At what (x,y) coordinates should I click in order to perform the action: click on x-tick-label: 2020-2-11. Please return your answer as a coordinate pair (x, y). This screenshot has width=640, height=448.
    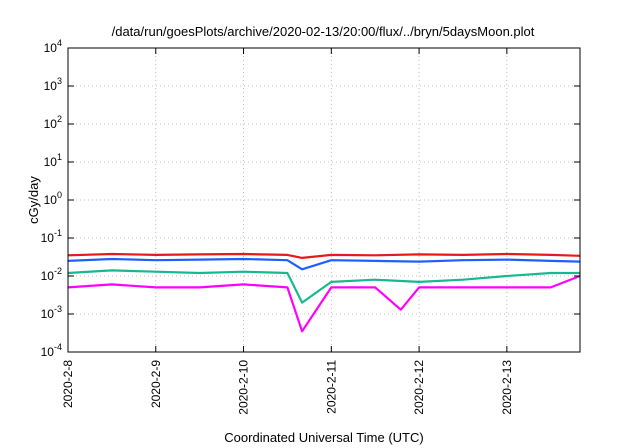
    Looking at the image, I should click on (331, 387).